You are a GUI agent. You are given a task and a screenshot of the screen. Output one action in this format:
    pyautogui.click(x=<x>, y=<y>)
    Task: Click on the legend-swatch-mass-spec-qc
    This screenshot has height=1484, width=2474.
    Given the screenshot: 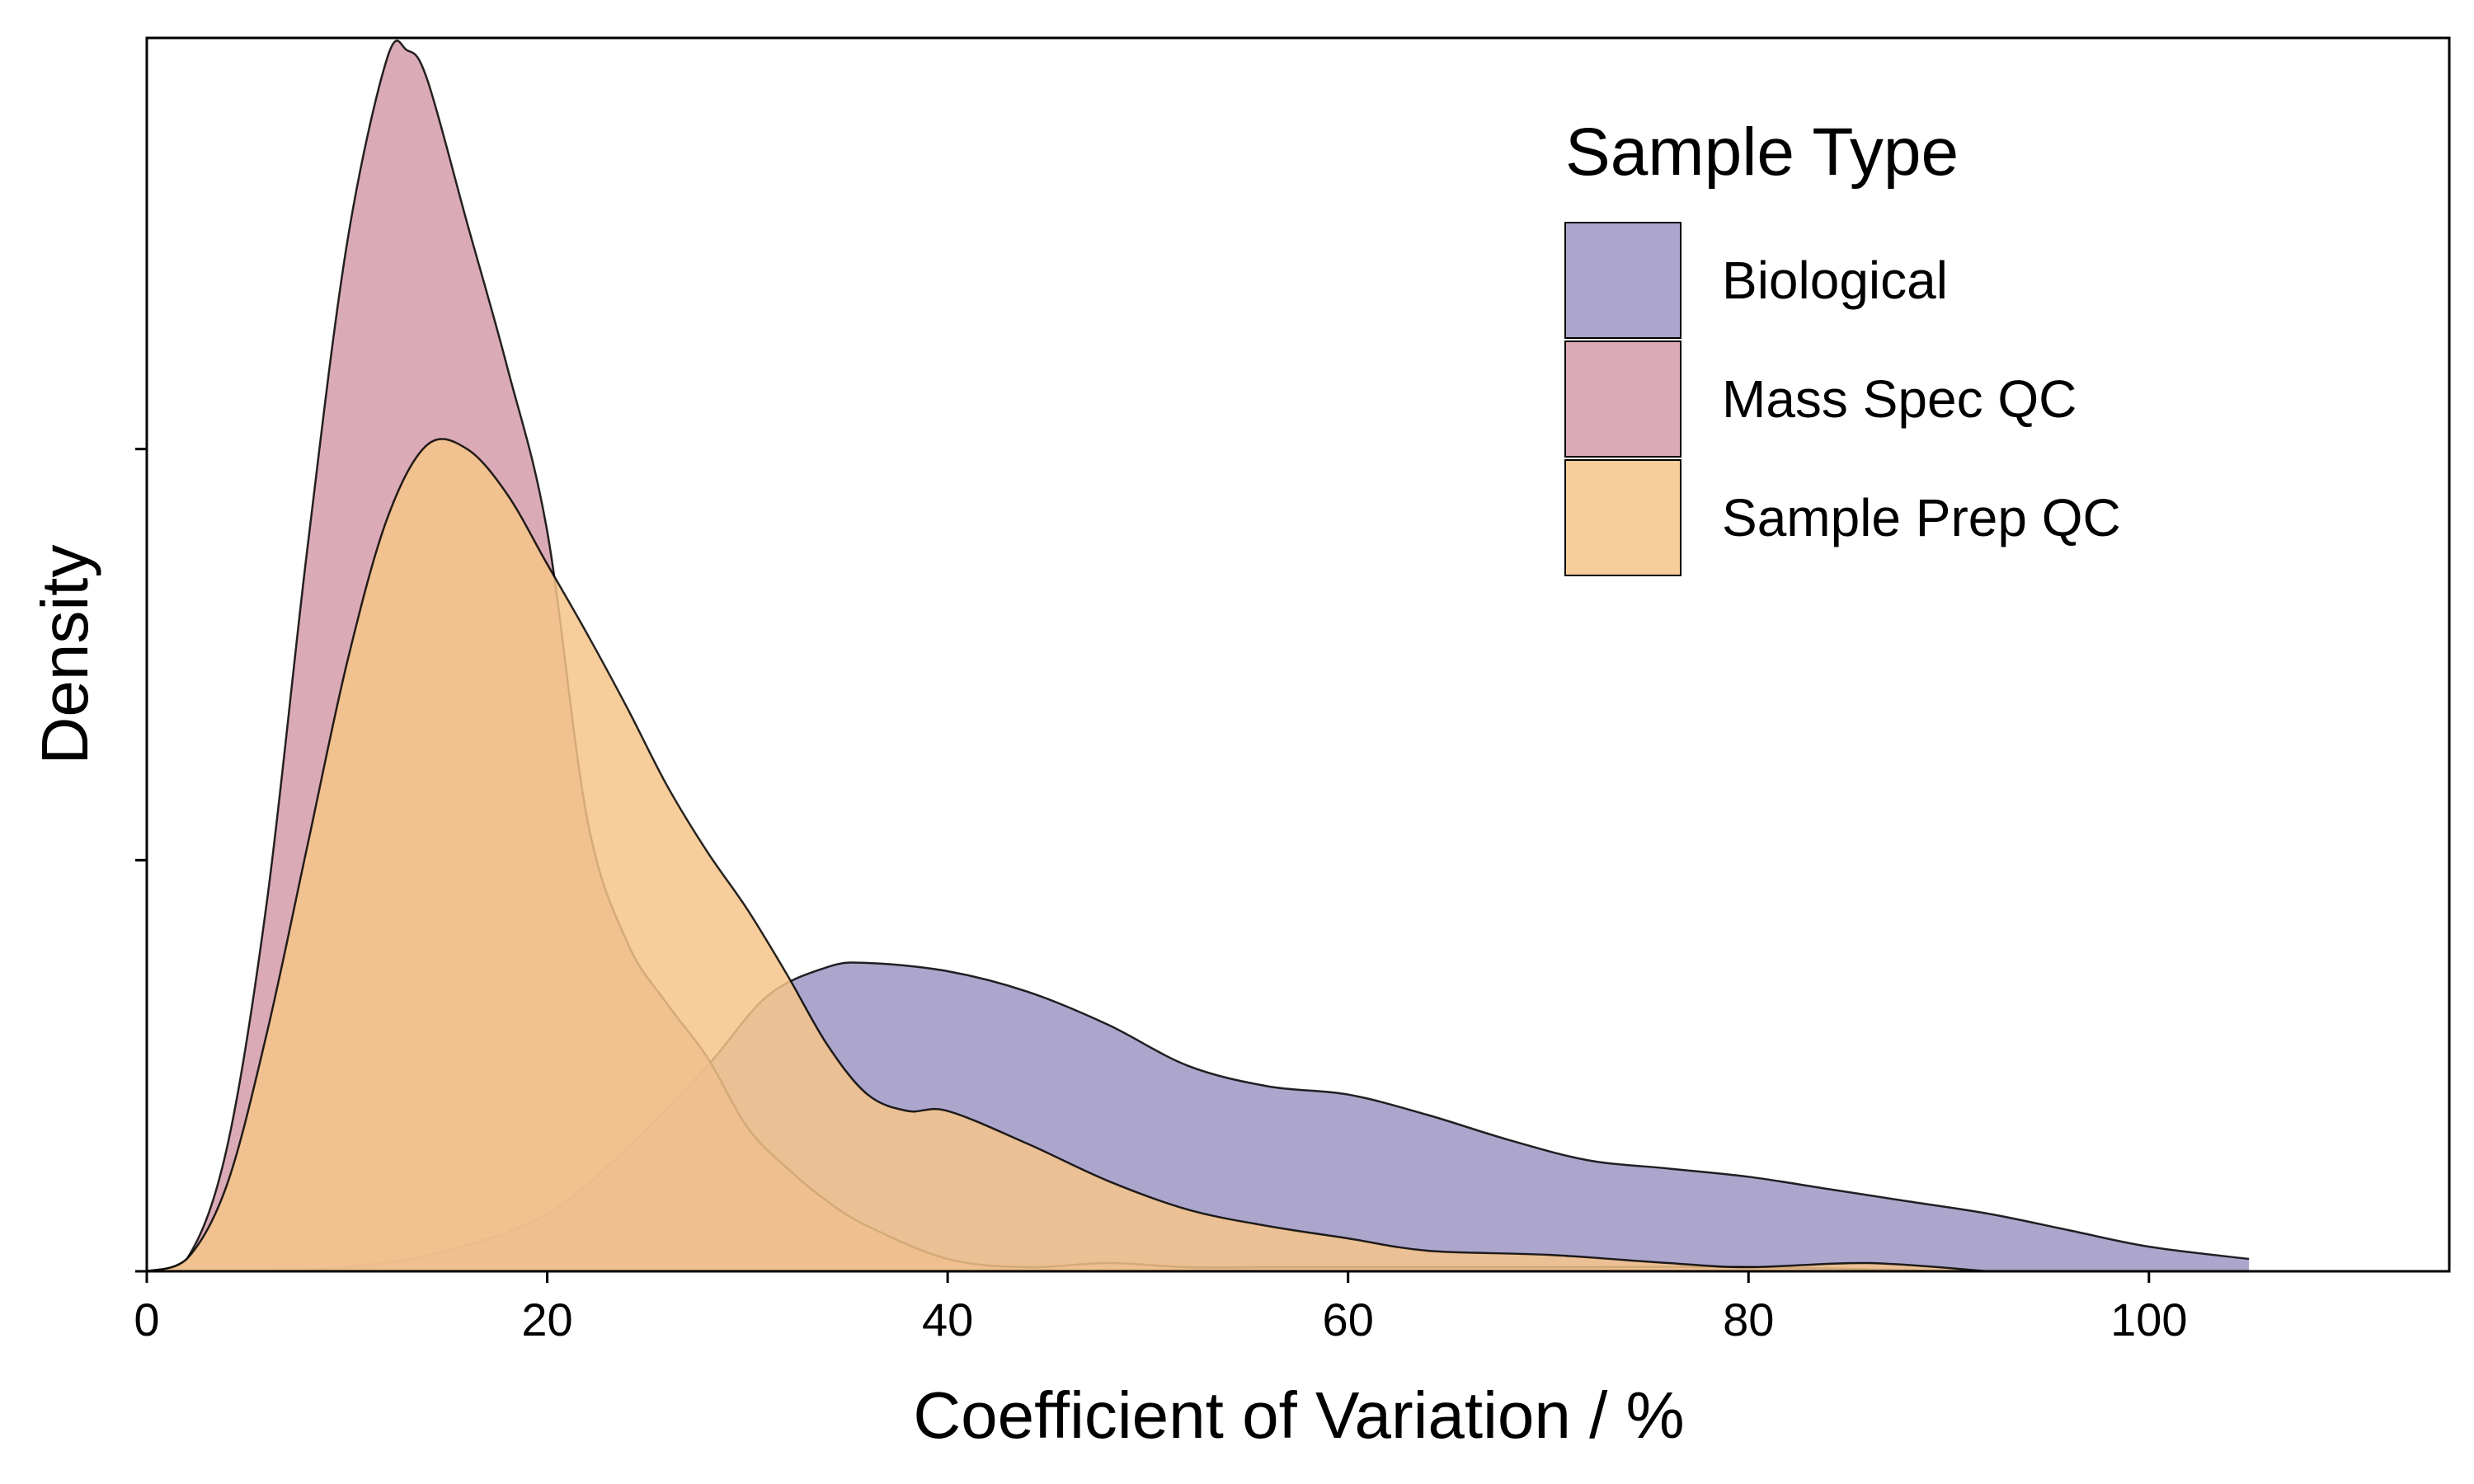 What is the action you would take?
    pyautogui.click(x=1622, y=399)
    